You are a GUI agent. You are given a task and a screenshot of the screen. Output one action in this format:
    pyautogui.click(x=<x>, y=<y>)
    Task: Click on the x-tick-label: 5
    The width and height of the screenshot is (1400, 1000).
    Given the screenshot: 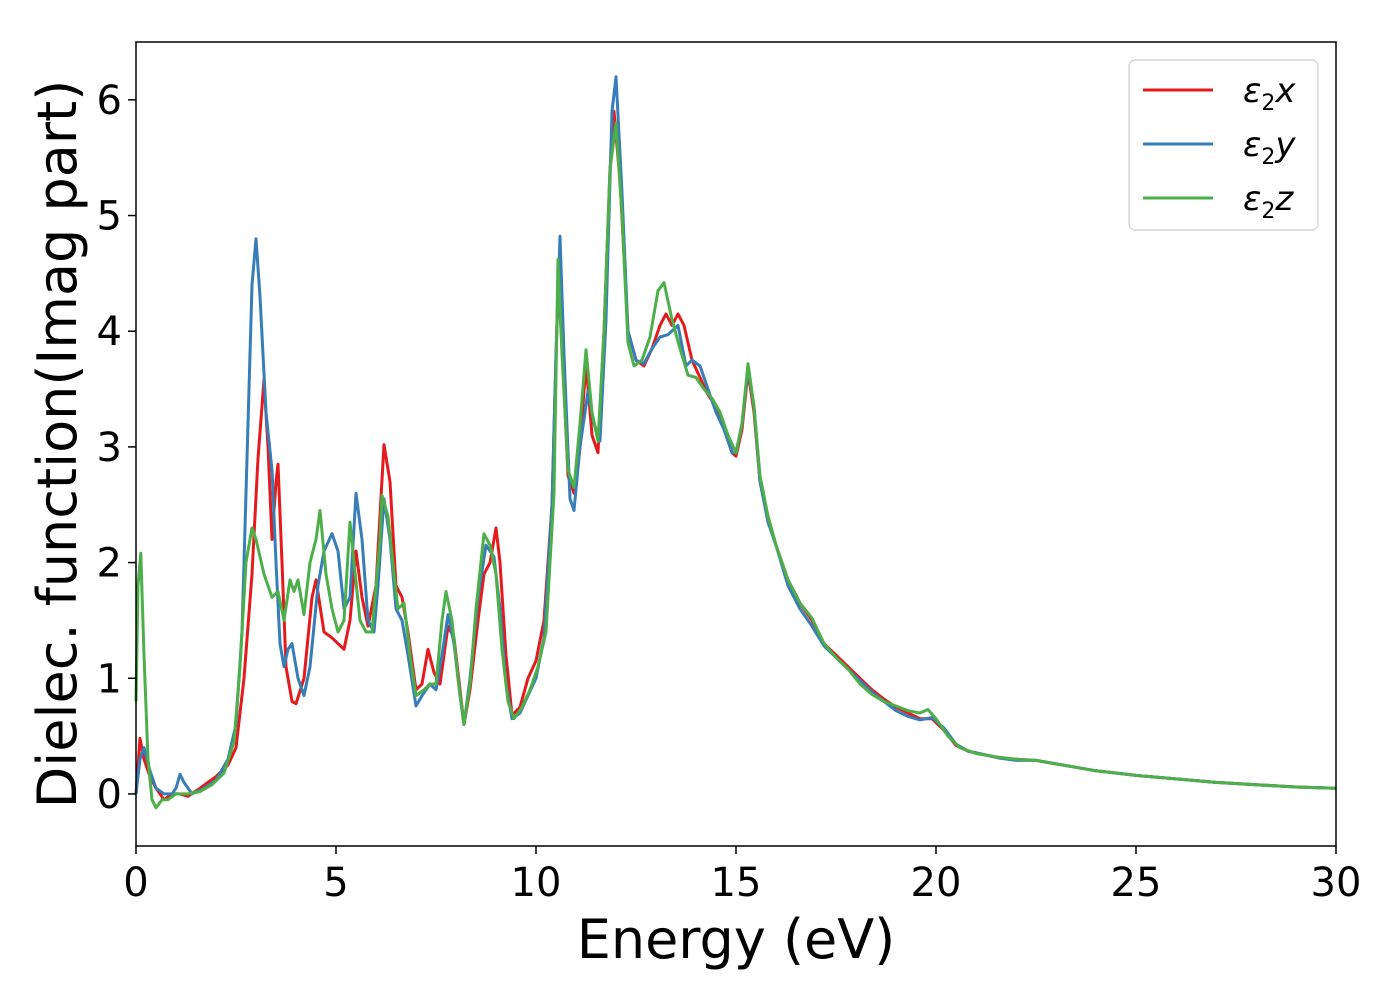 What is the action you would take?
    pyautogui.click(x=335, y=883)
    